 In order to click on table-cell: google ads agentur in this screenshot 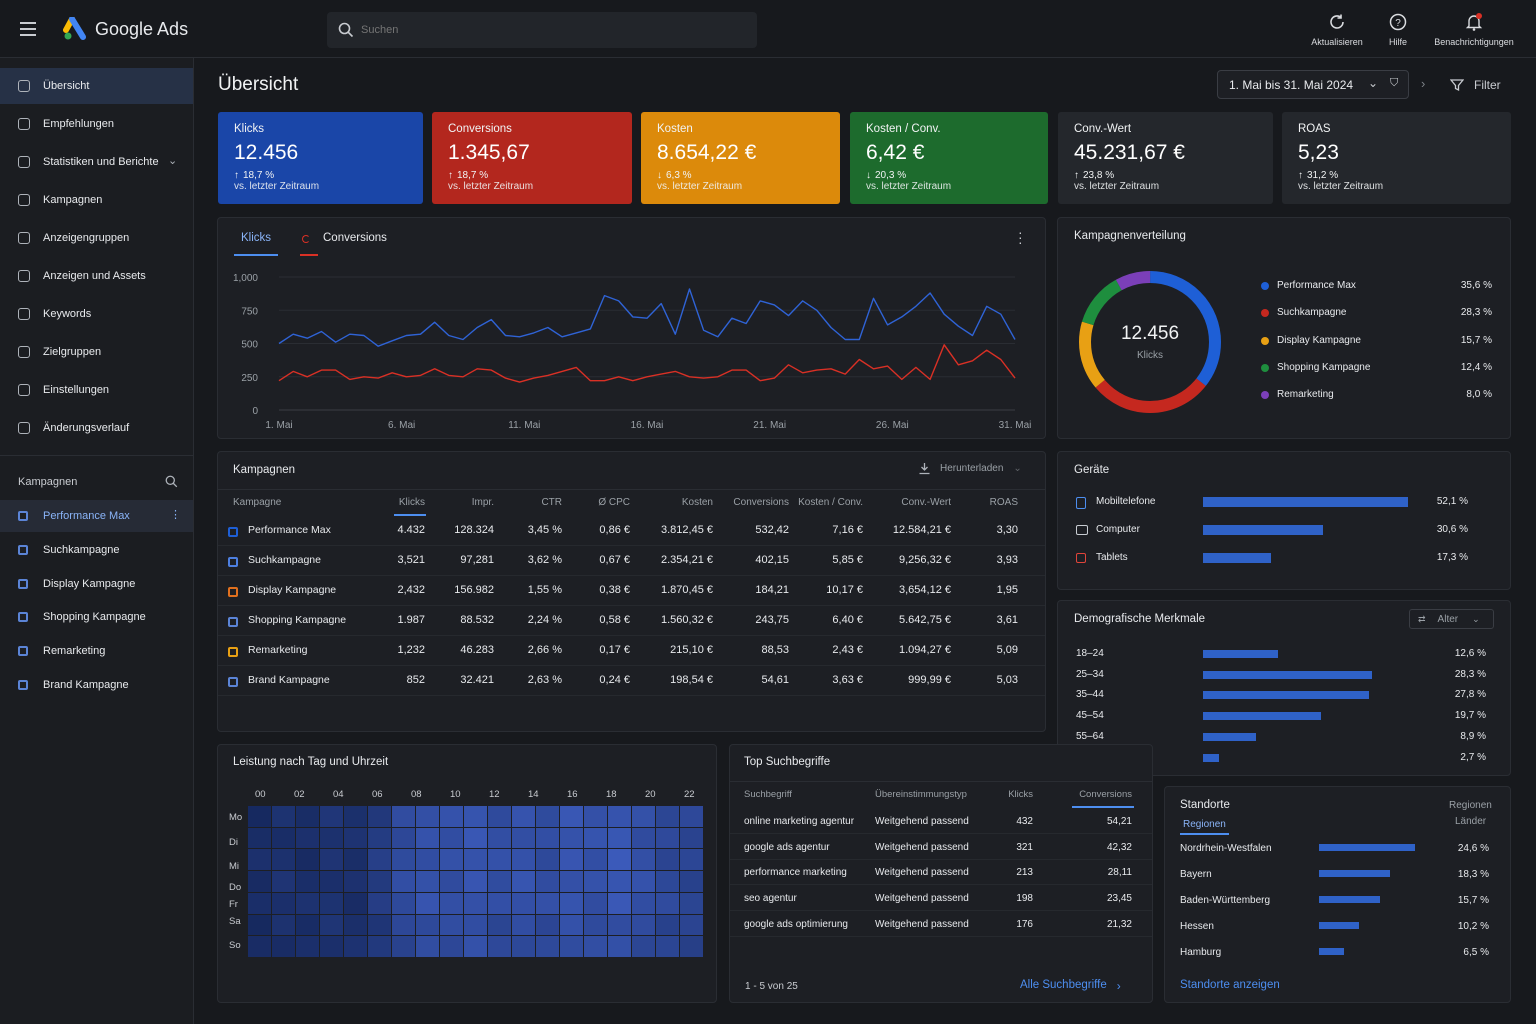, I will do `click(787, 847)`.